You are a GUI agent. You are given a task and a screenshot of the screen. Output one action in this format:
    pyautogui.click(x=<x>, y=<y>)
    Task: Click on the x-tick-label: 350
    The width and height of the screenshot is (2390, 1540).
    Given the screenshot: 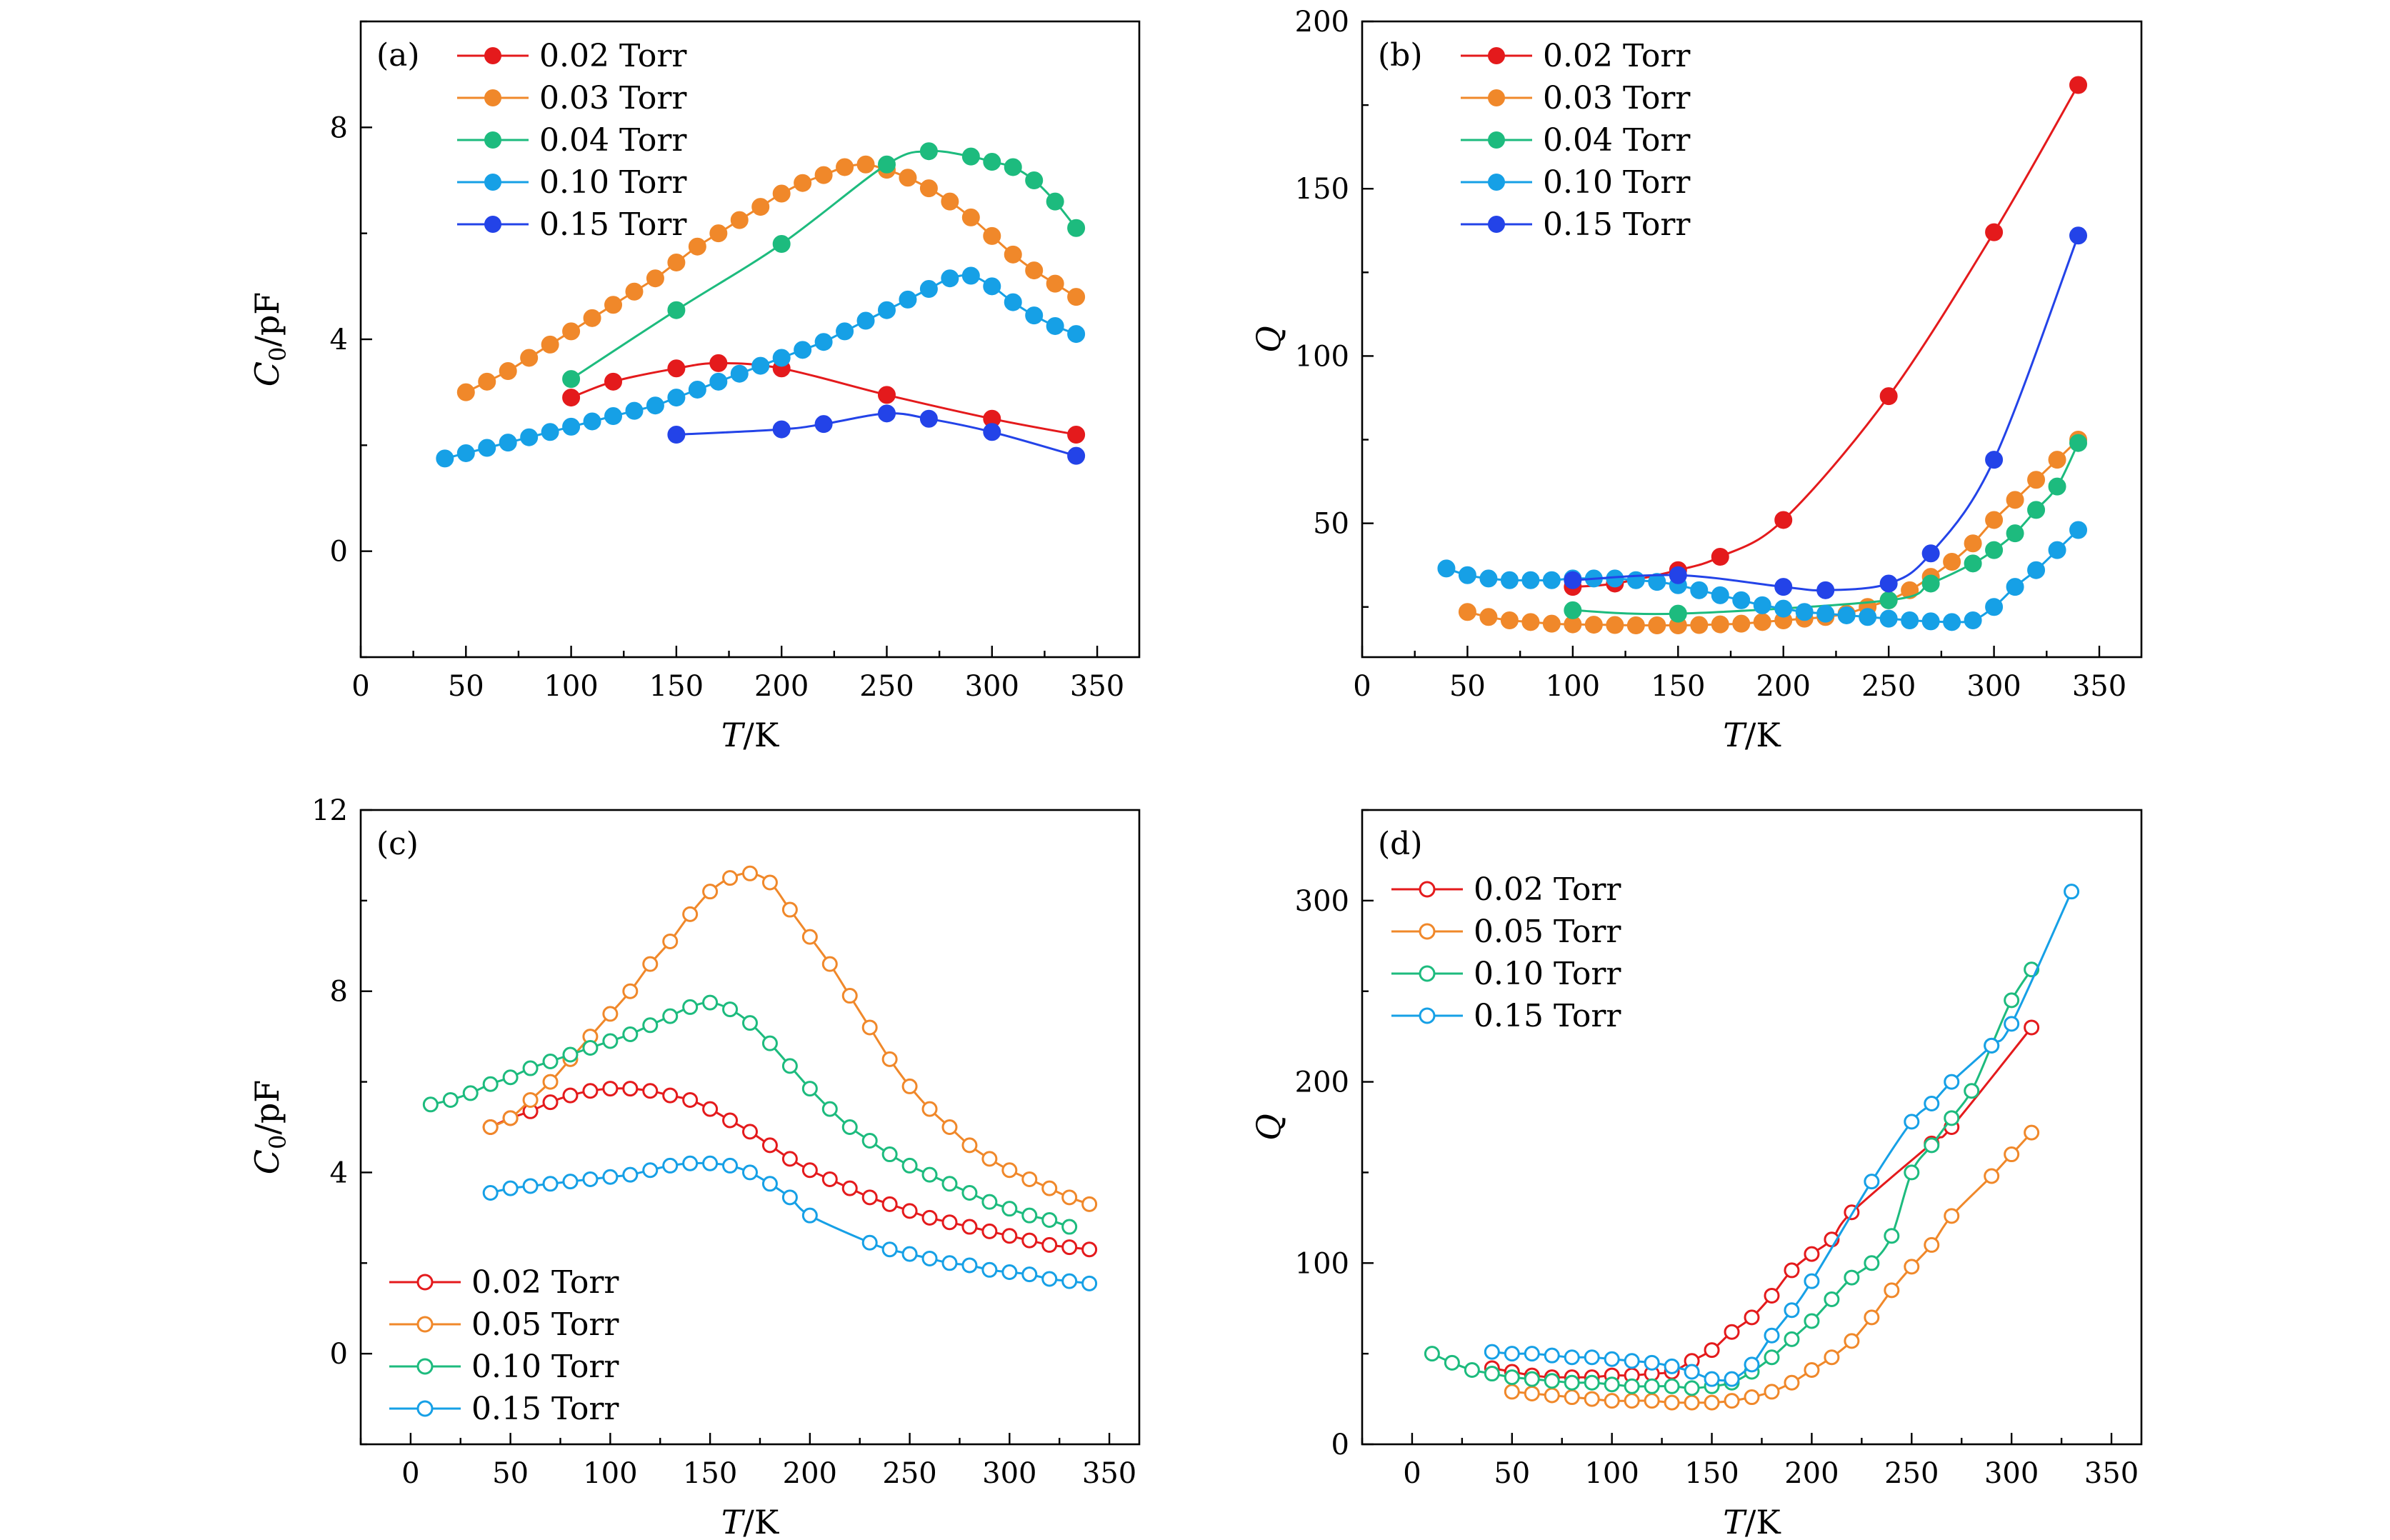 What is the action you would take?
    pyautogui.click(x=2111, y=1473)
    